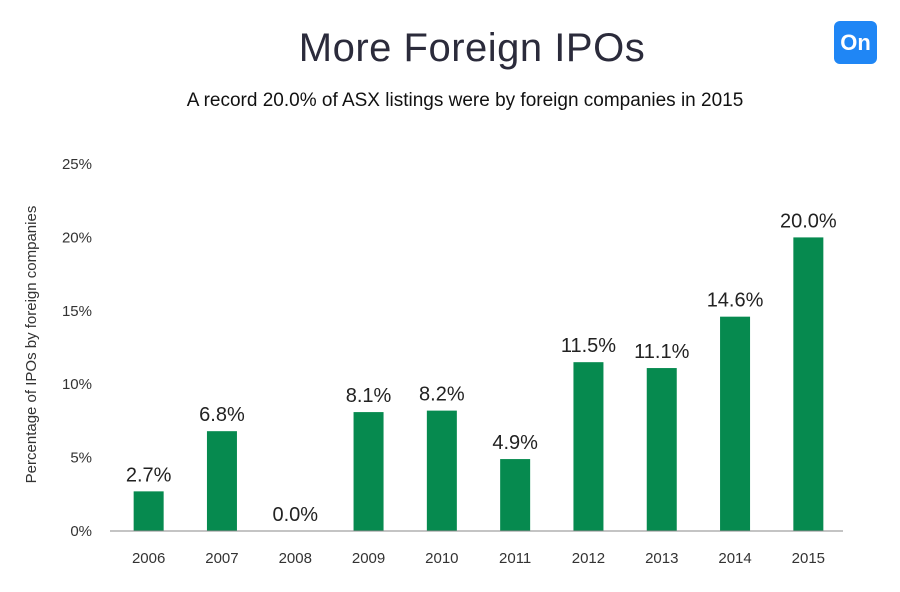  I want to click on x-tick-label: 2011, so click(515, 558).